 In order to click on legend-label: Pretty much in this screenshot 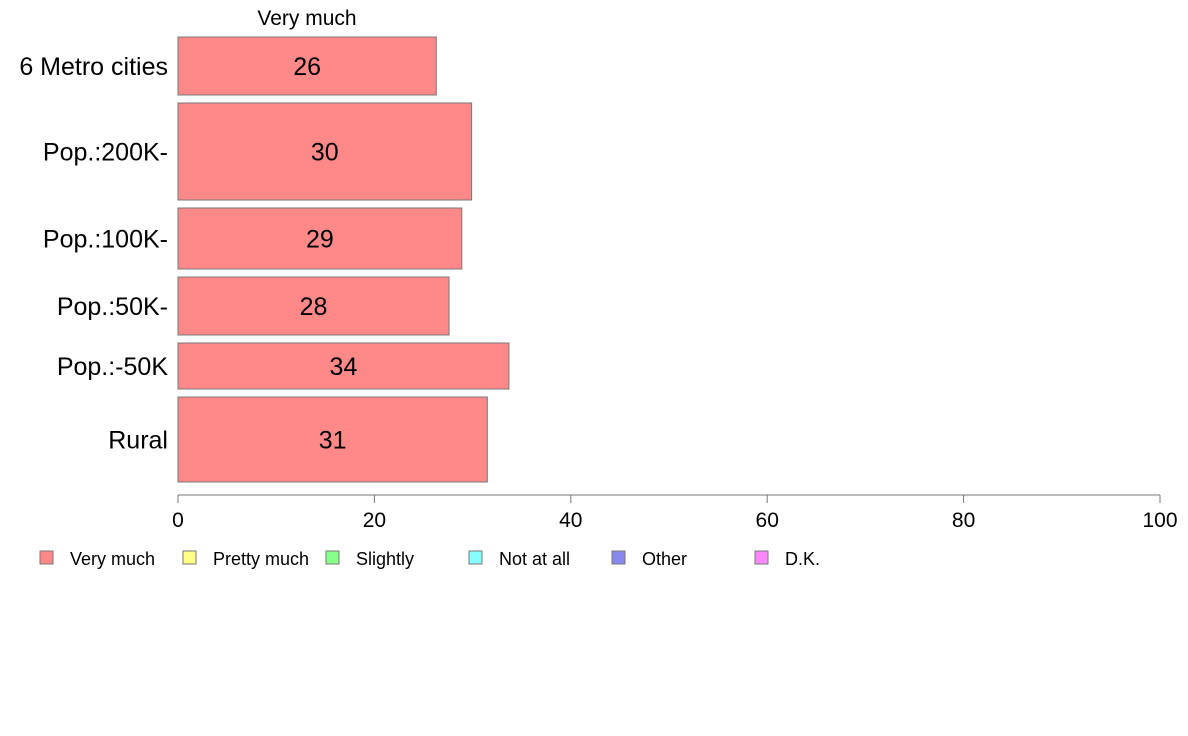, I will do `click(261, 559)`.